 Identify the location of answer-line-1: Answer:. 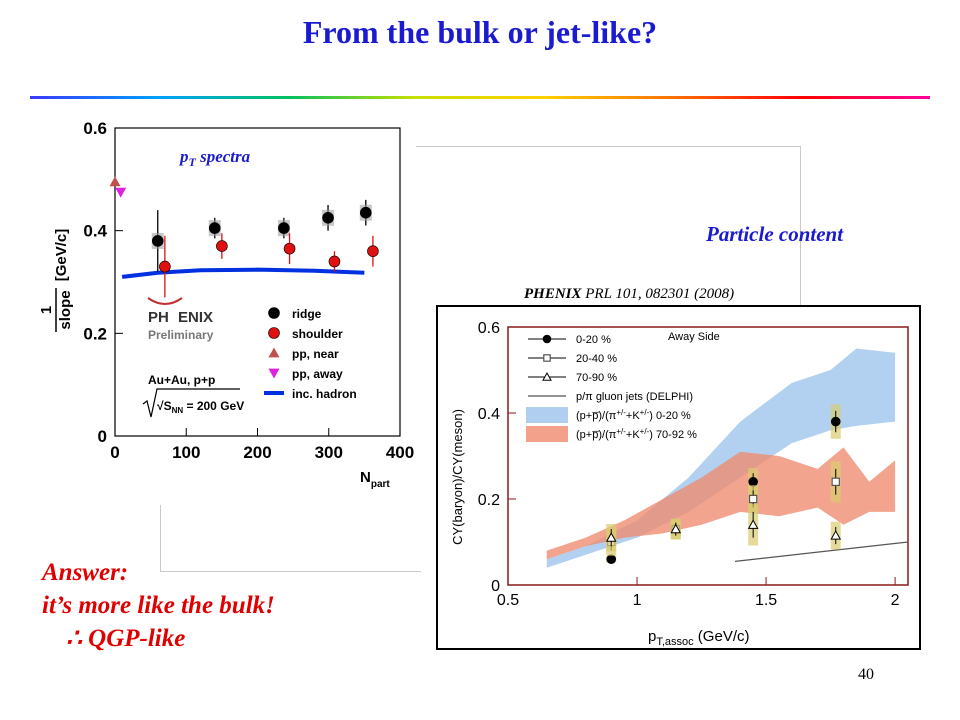
(85, 572).